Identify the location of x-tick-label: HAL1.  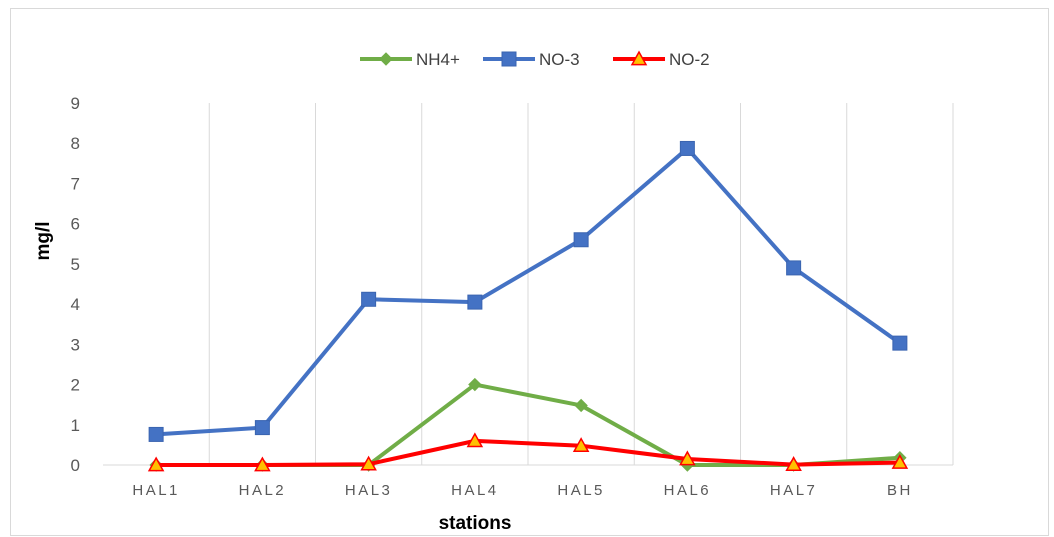
(156, 490).